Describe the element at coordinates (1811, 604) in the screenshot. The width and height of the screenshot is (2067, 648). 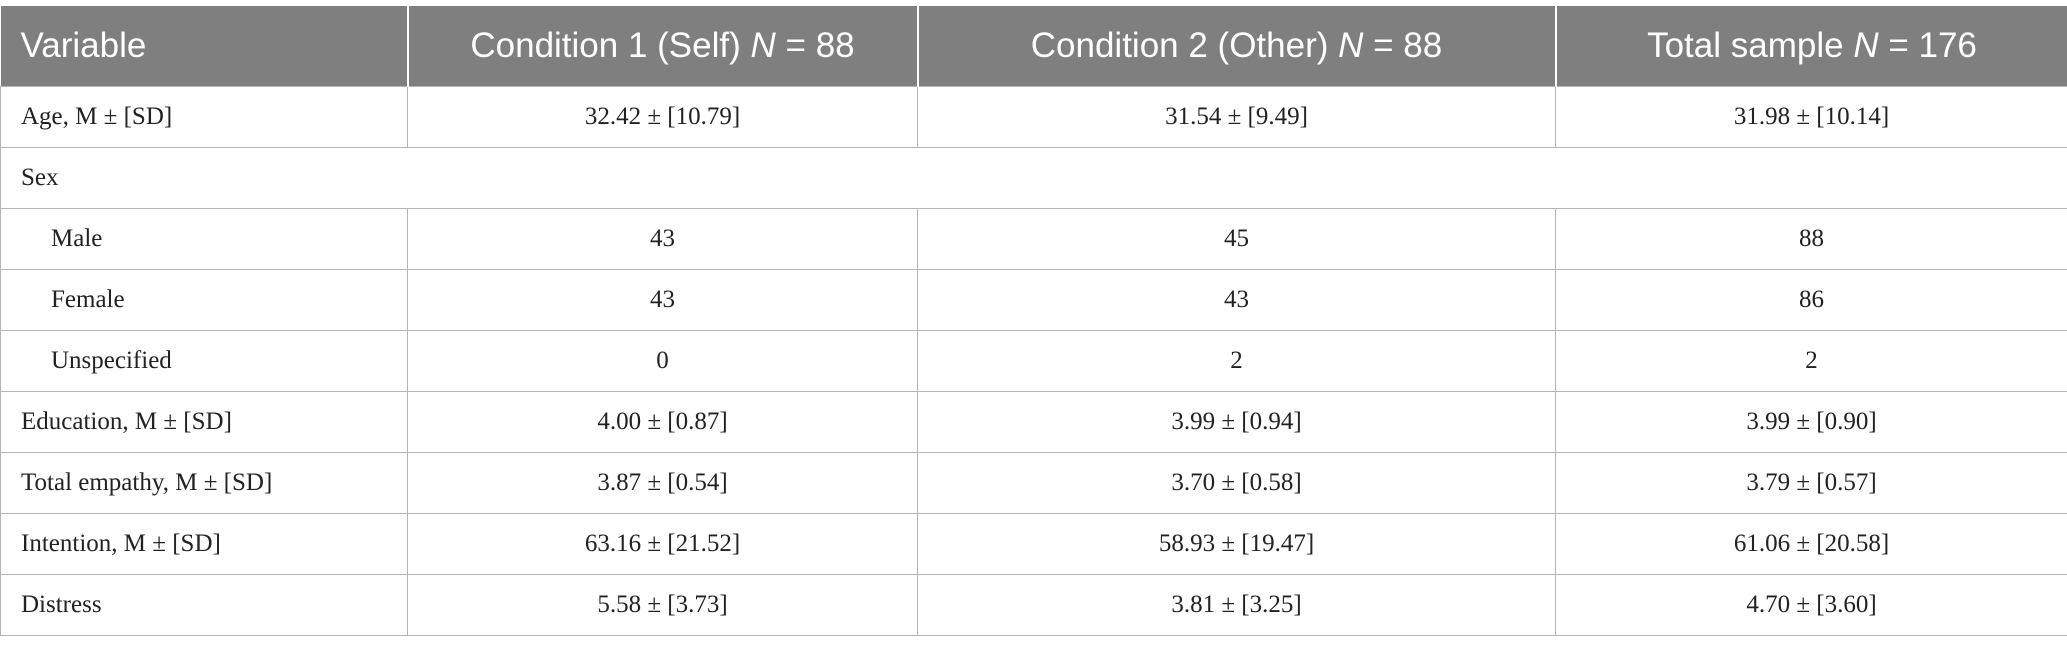
I see `cell: 4.70 ± [3.60]` at that location.